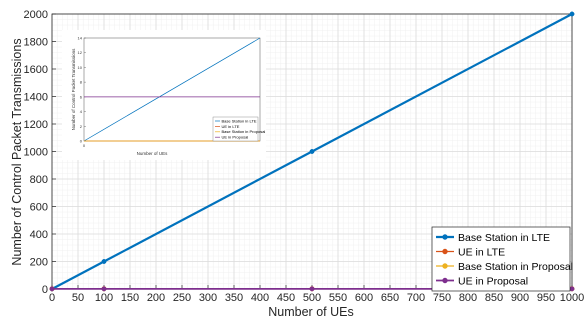  What do you see at coordinates (52, 298) in the screenshot?
I see `x-tick-label: 0` at bounding box center [52, 298].